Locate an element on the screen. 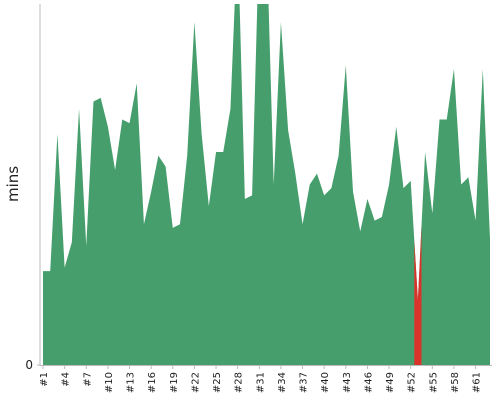  x-tick-label: #49 is located at coordinates (390, 382).